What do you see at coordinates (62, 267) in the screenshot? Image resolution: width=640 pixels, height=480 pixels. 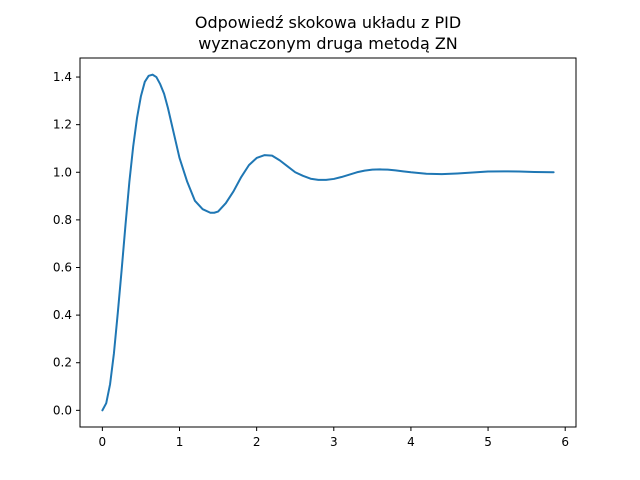 I see `y-tick-label: 0.6` at bounding box center [62, 267].